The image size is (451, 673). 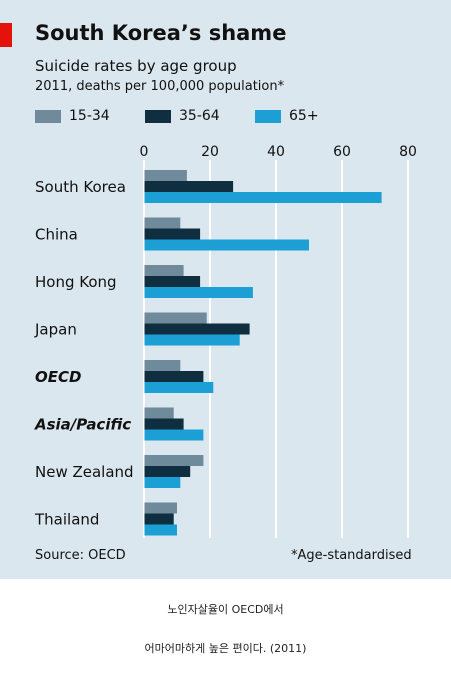 What do you see at coordinates (136, 66) in the screenshot?
I see `chart-subtitle: Suicide rates by age group` at bounding box center [136, 66].